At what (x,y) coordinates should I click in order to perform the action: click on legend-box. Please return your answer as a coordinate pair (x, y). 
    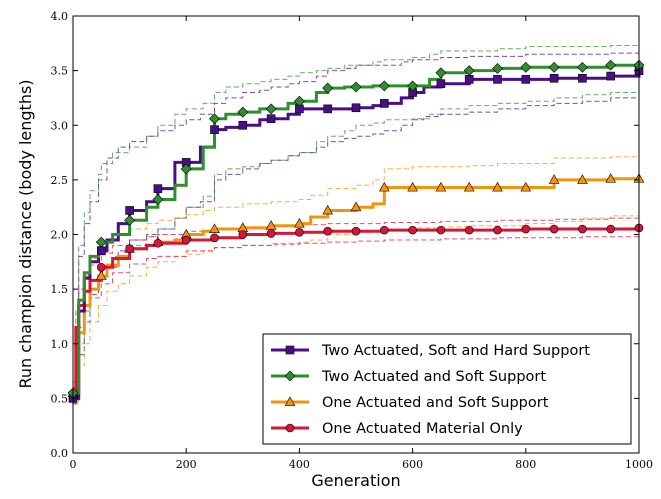
    Looking at the image, I should click on (447, 389).